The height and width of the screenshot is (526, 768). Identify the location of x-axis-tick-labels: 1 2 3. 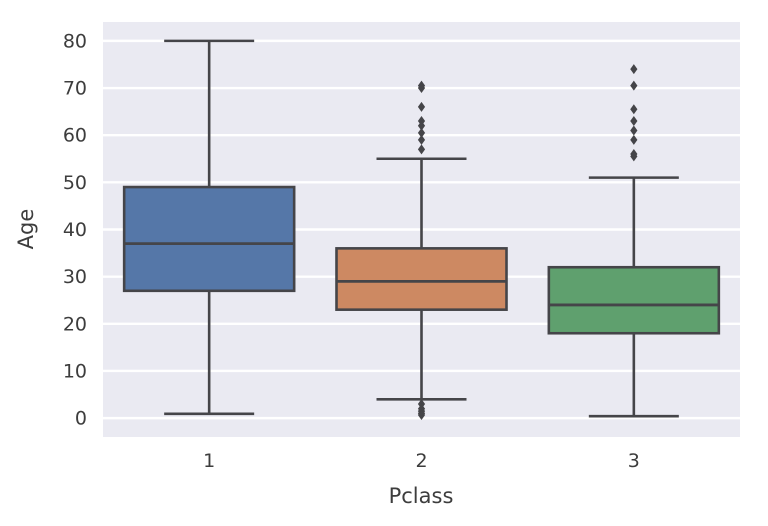
(421, 461).